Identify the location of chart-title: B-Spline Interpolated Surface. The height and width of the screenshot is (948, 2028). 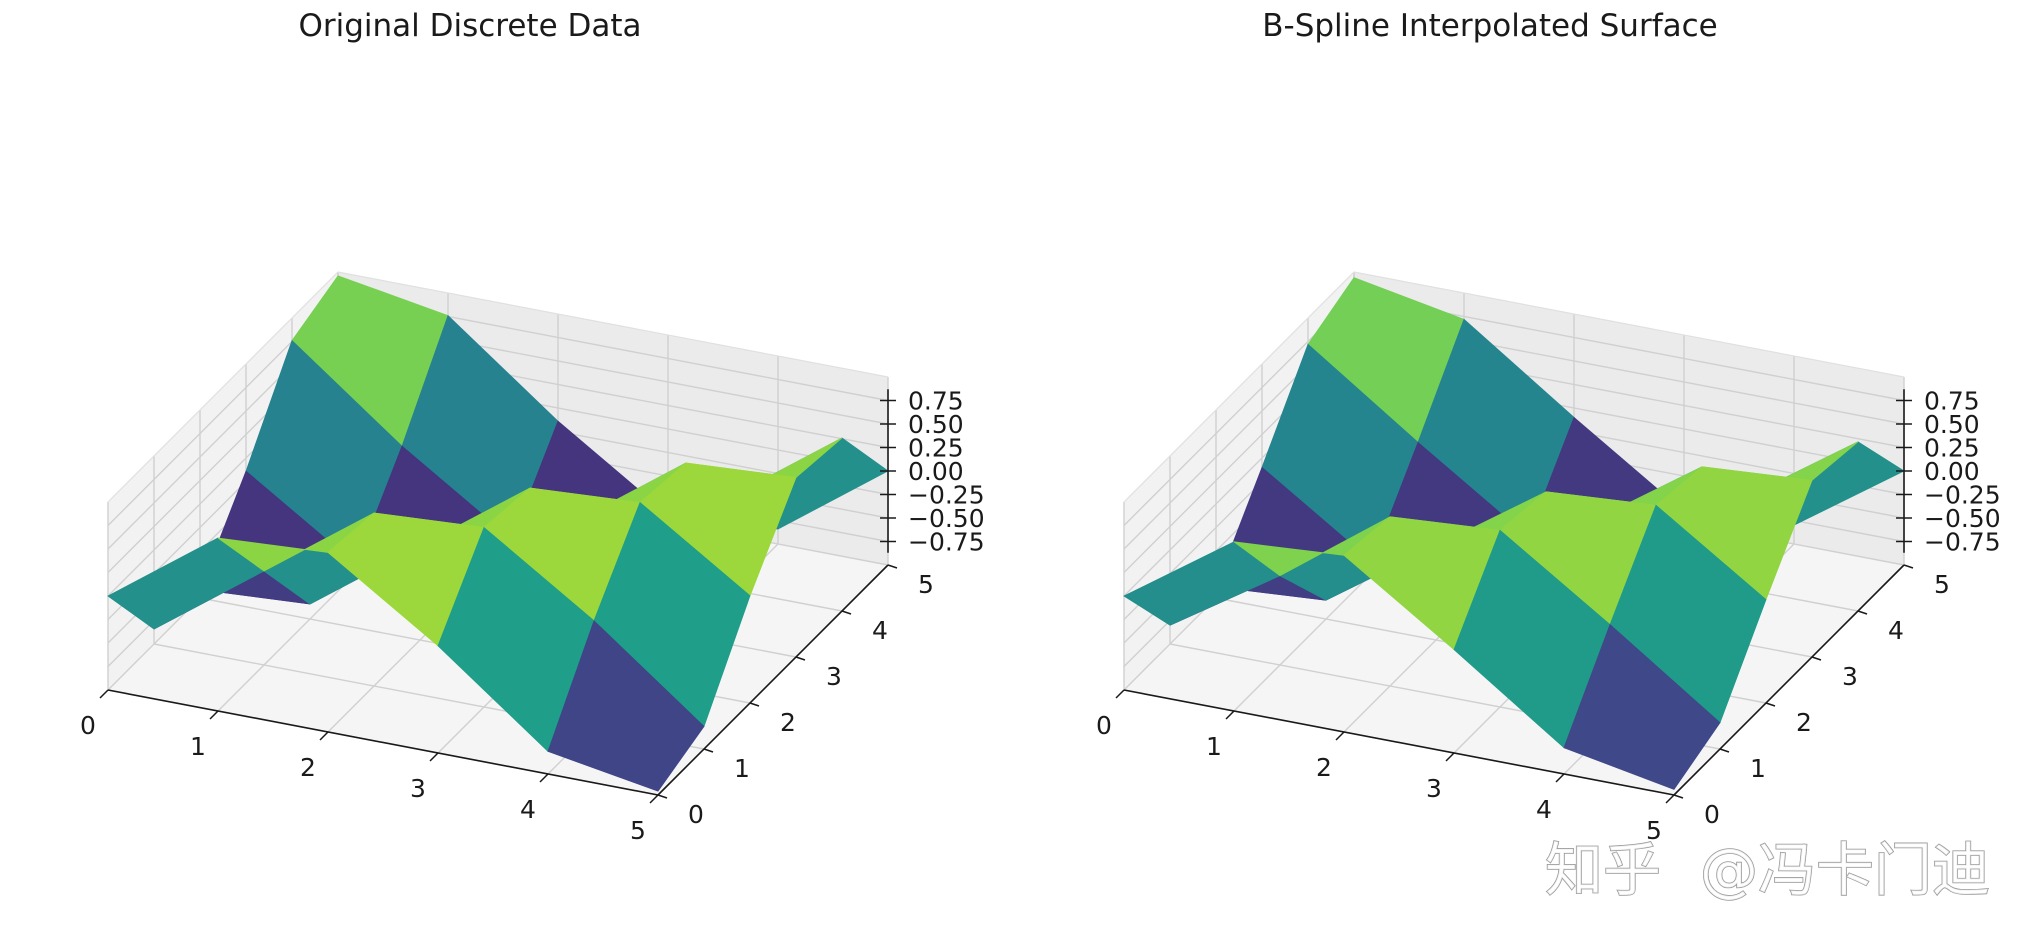
(1489, 26).